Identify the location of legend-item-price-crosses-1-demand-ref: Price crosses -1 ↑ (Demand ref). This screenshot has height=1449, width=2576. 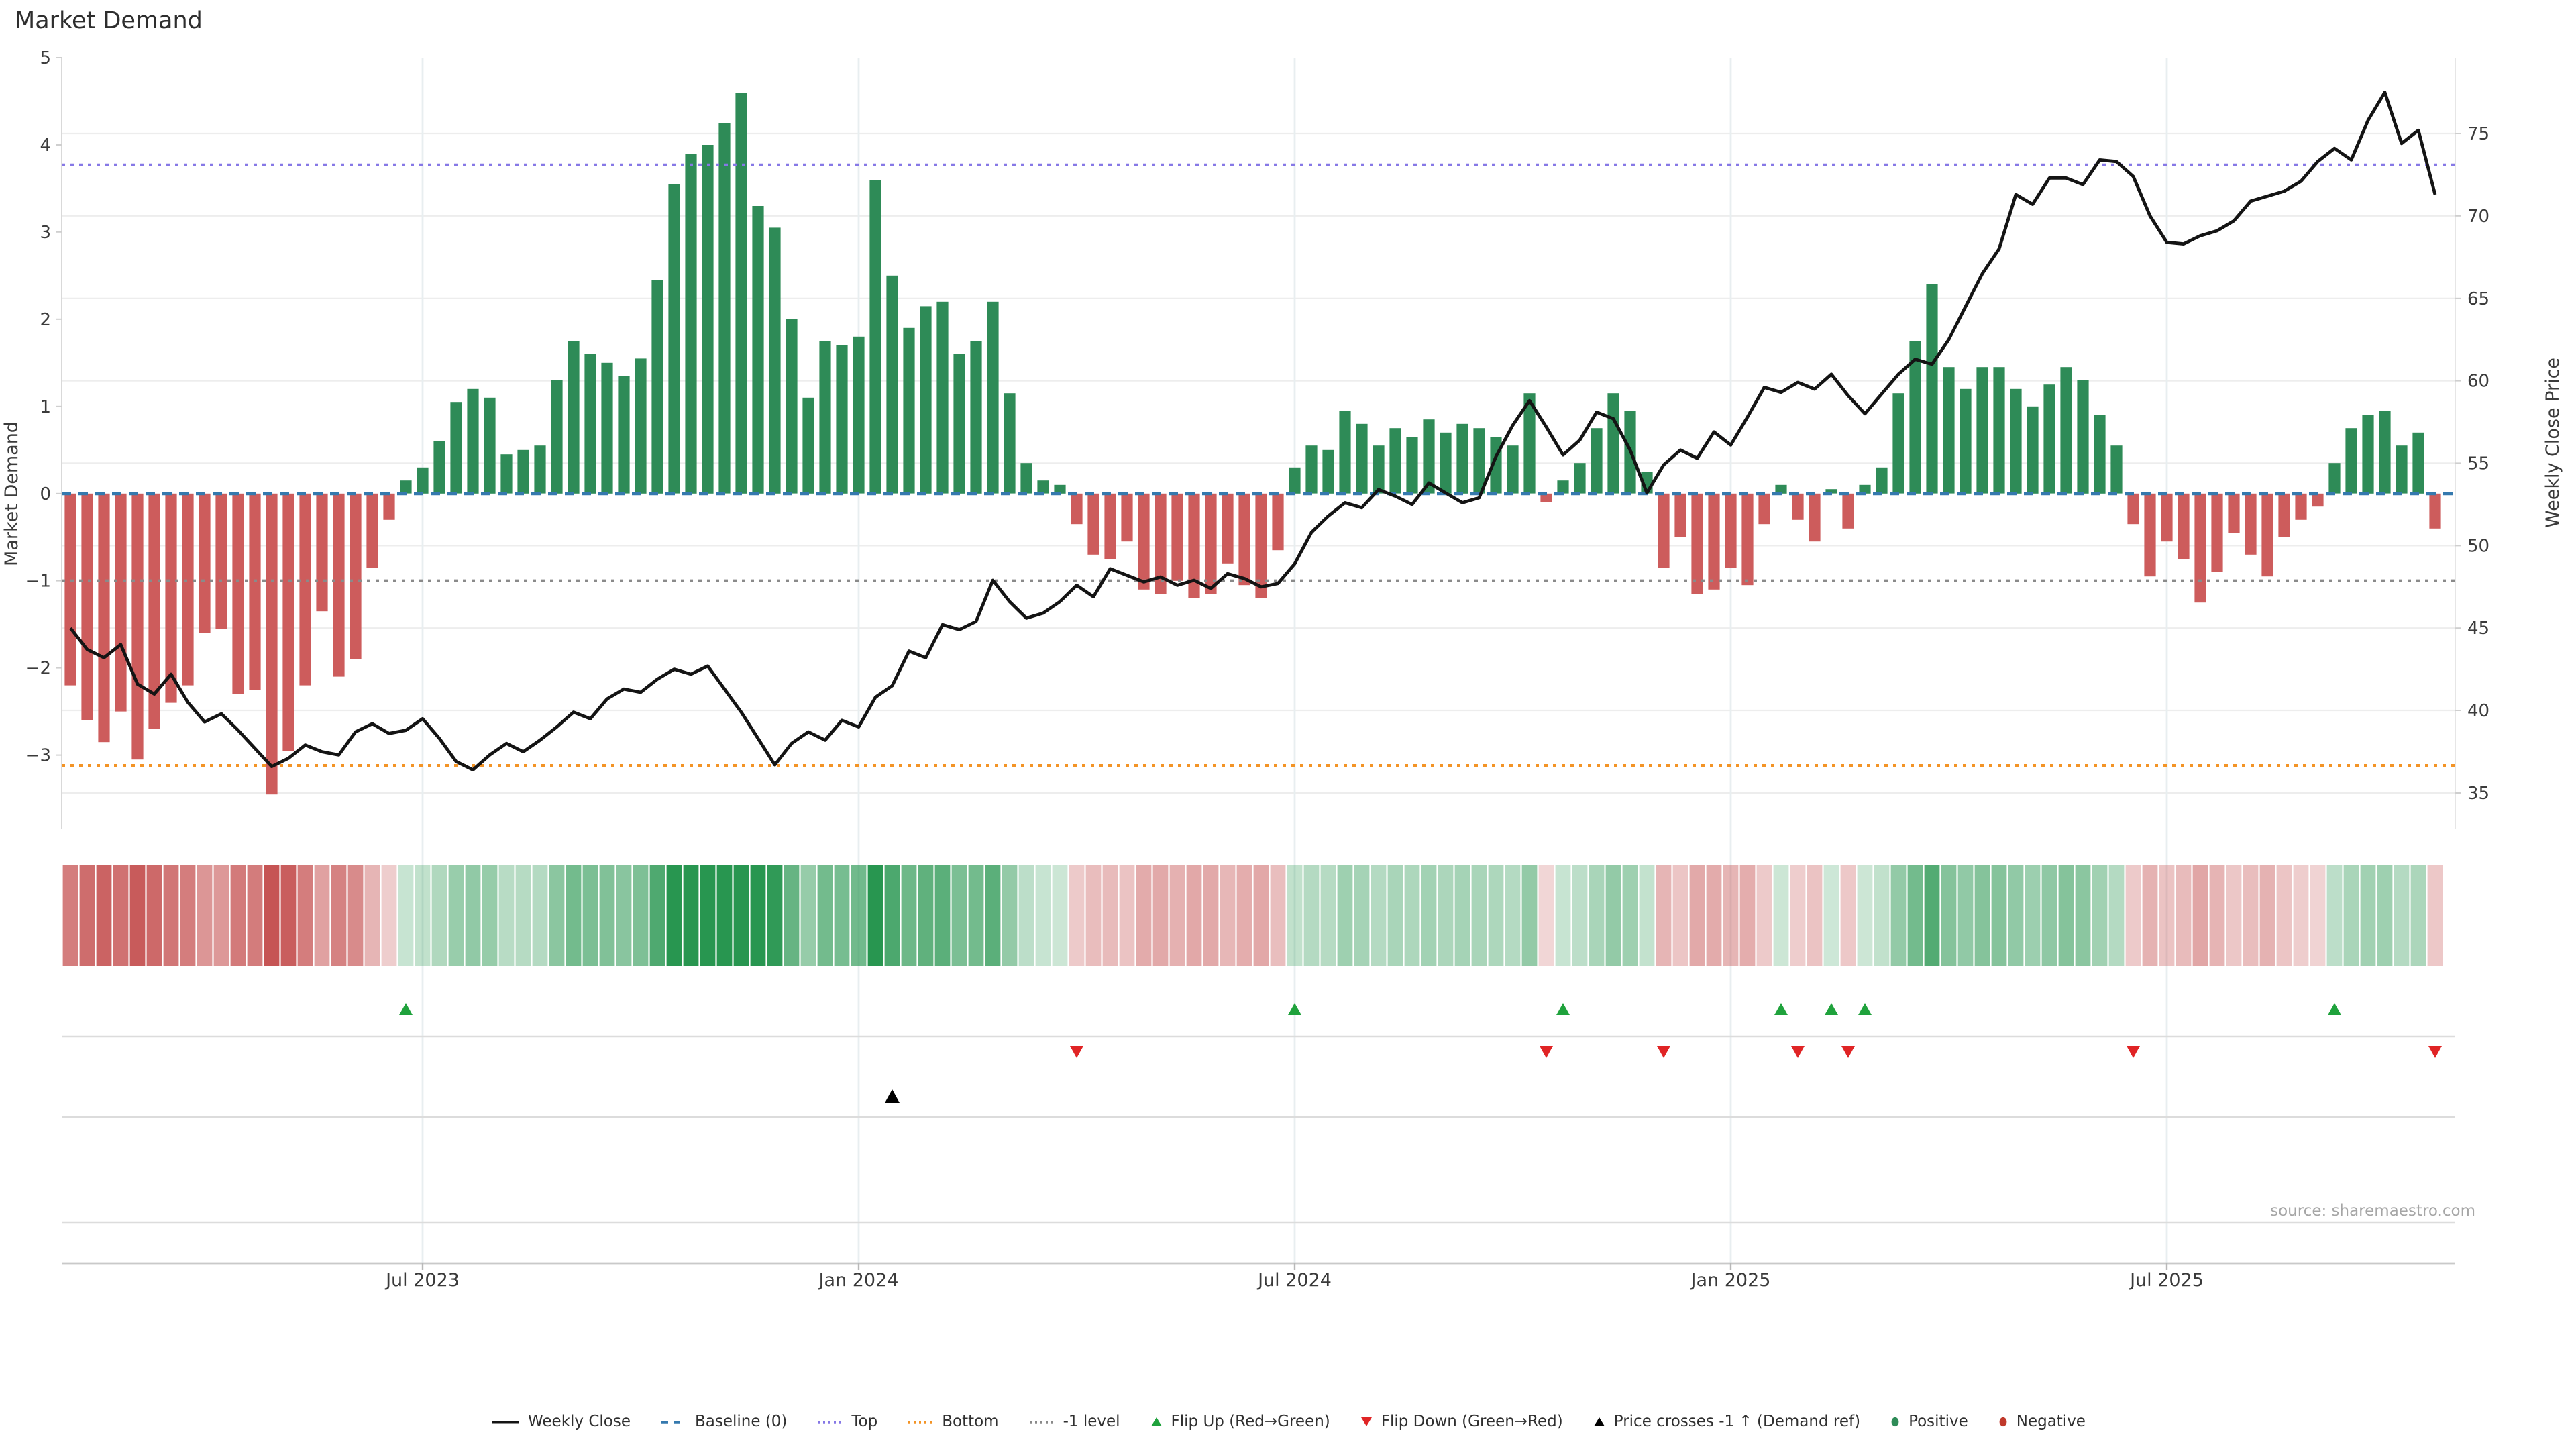
(1726, 1422).